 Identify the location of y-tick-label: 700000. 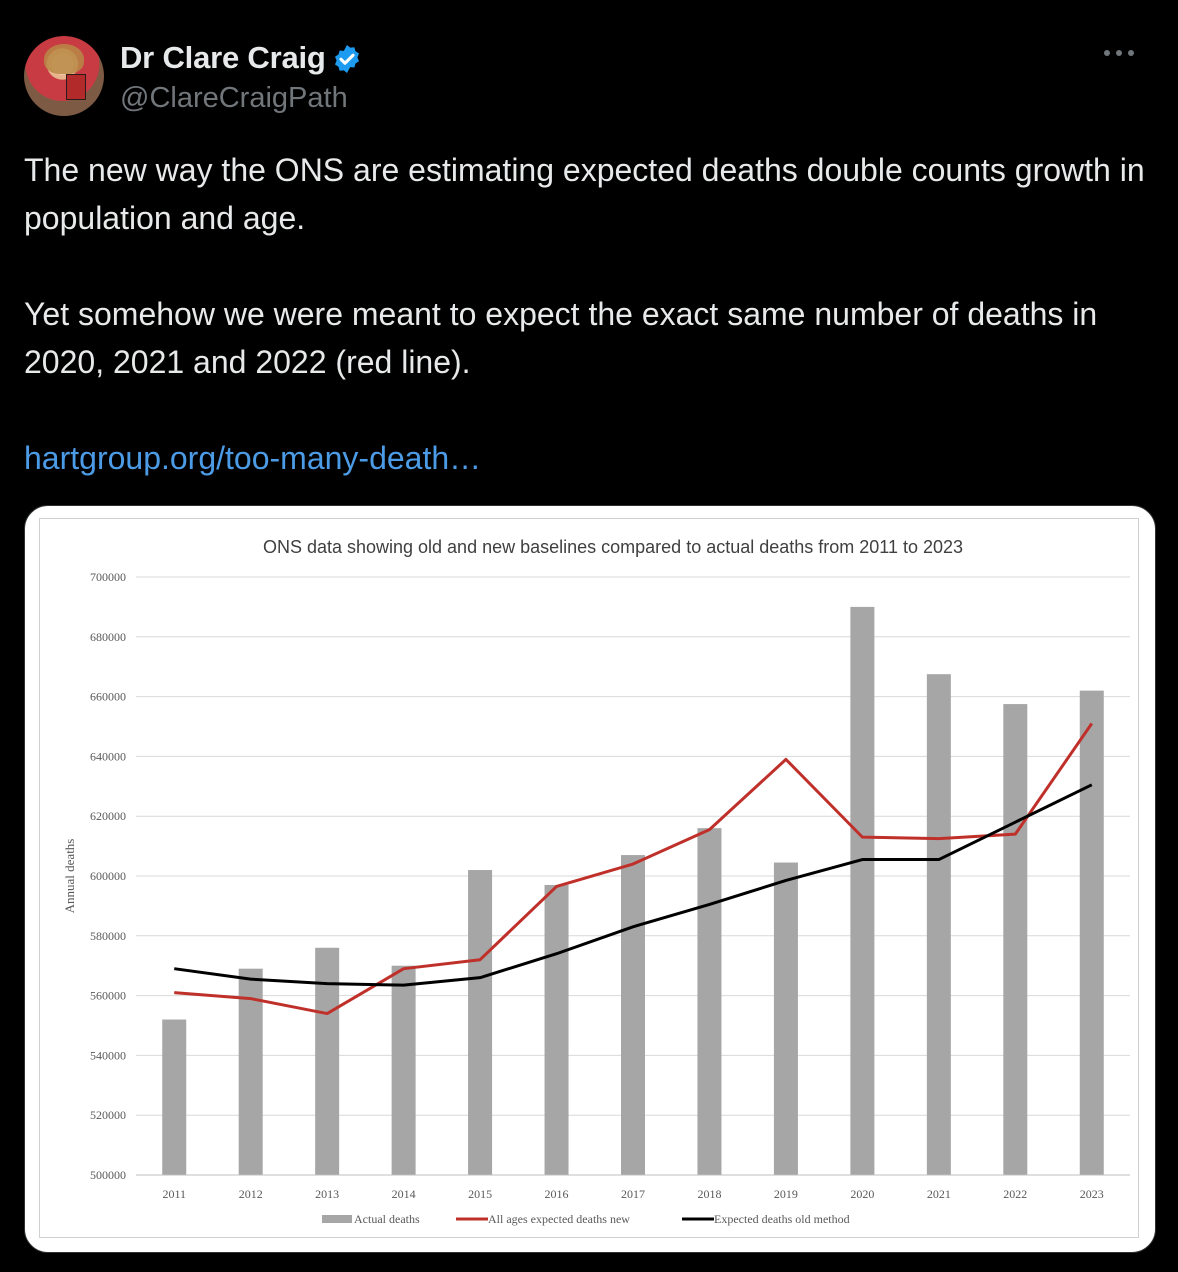
(108, 577).